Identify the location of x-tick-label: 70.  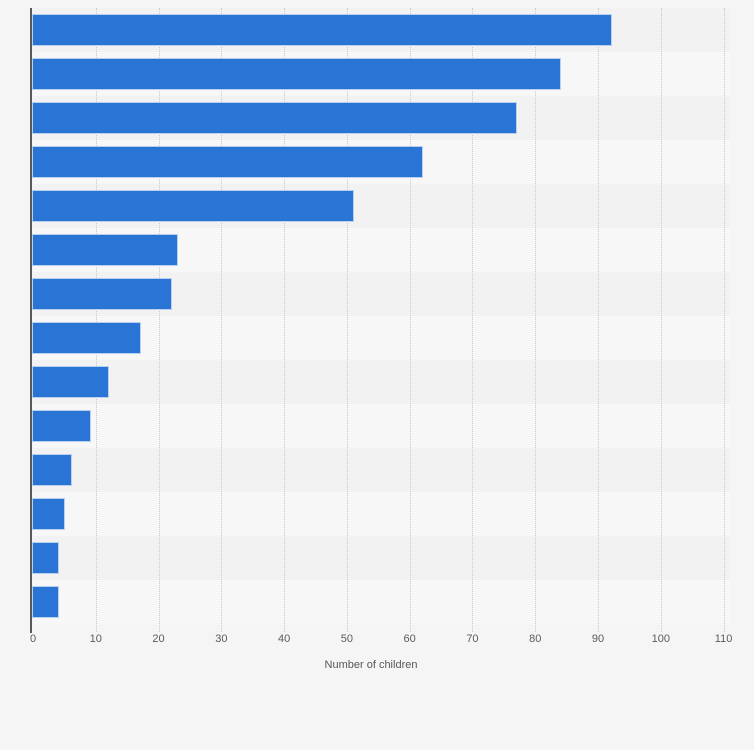
(472, 639).